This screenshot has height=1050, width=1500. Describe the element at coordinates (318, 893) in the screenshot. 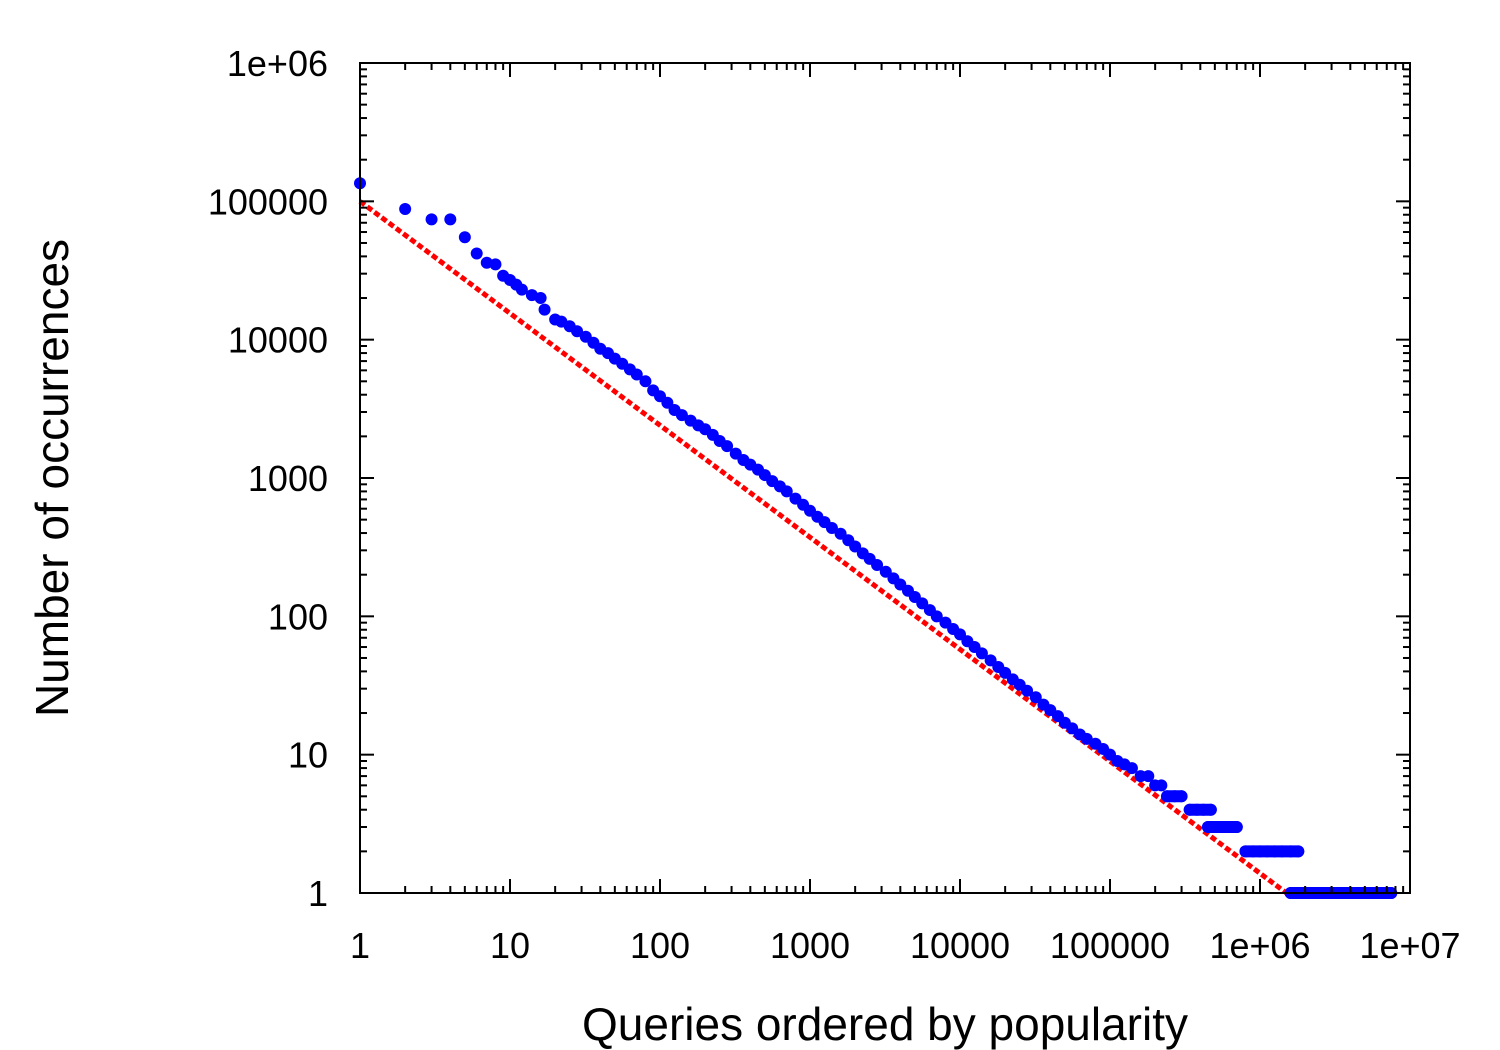

I see `y-tick-label: 1` at that location.